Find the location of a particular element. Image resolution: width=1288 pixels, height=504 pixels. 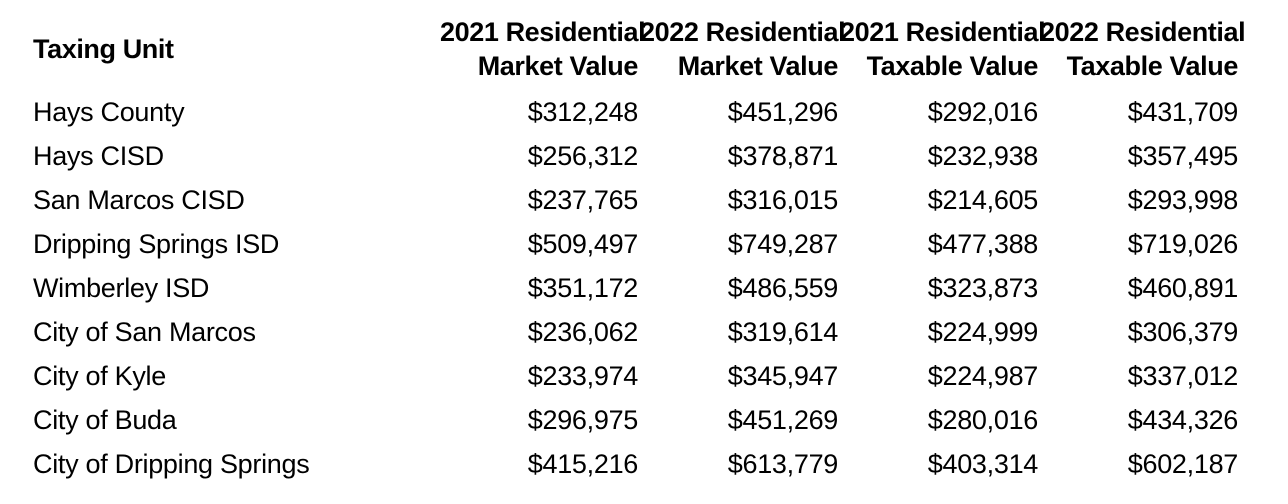

value-cell-2021-taxable: $477,388 is located at coordinates (983, 243).